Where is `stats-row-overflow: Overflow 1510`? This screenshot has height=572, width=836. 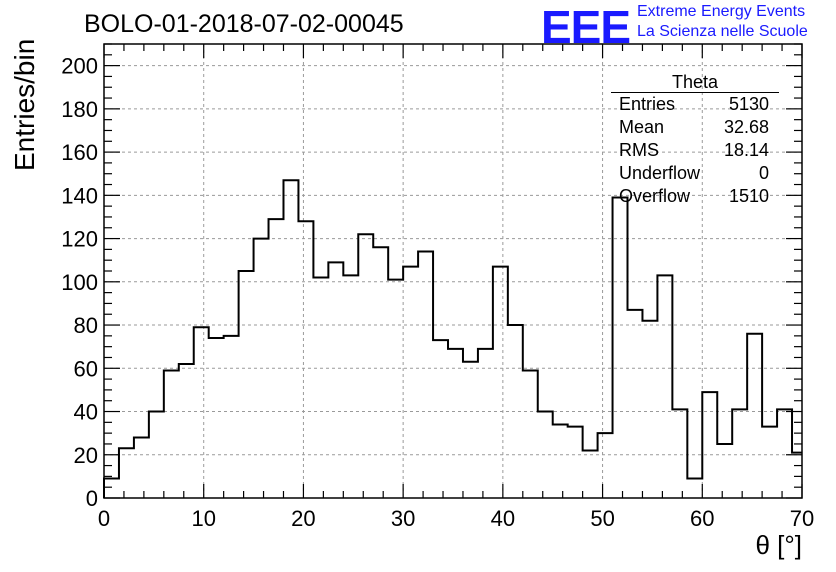
stats-row-overflow: Overflow 1510 is located at coordinates (694, 196).